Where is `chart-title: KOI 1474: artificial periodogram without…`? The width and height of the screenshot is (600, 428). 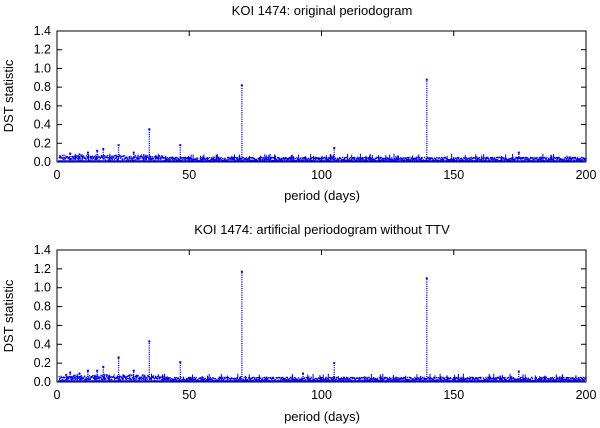 chart-title: KOI 1474: artificial periodogram without… is located at coordinates (322, 229).